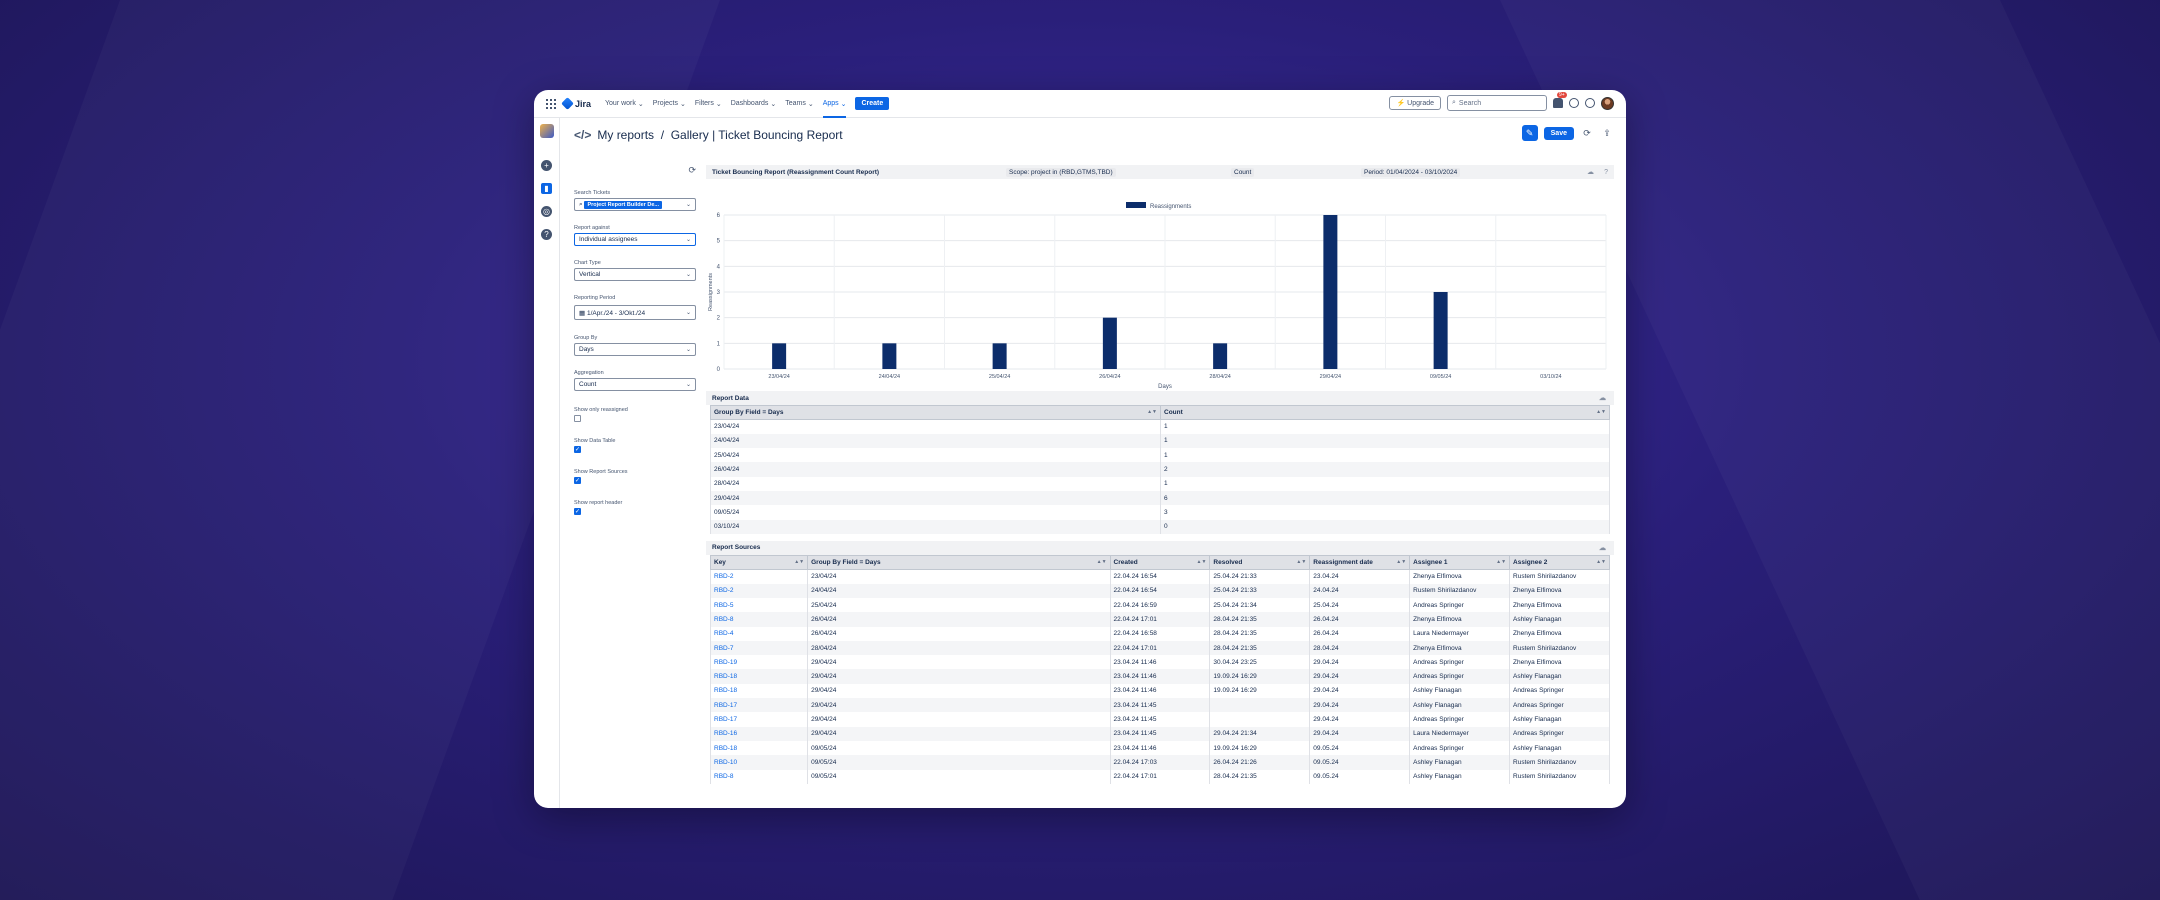 Image resolution: width=2160 pixels, height=900 pixels. Describe the element at coordinates (1219, 377) in the screenshot. I see `x-tick-label: 28/04/24` at that location.